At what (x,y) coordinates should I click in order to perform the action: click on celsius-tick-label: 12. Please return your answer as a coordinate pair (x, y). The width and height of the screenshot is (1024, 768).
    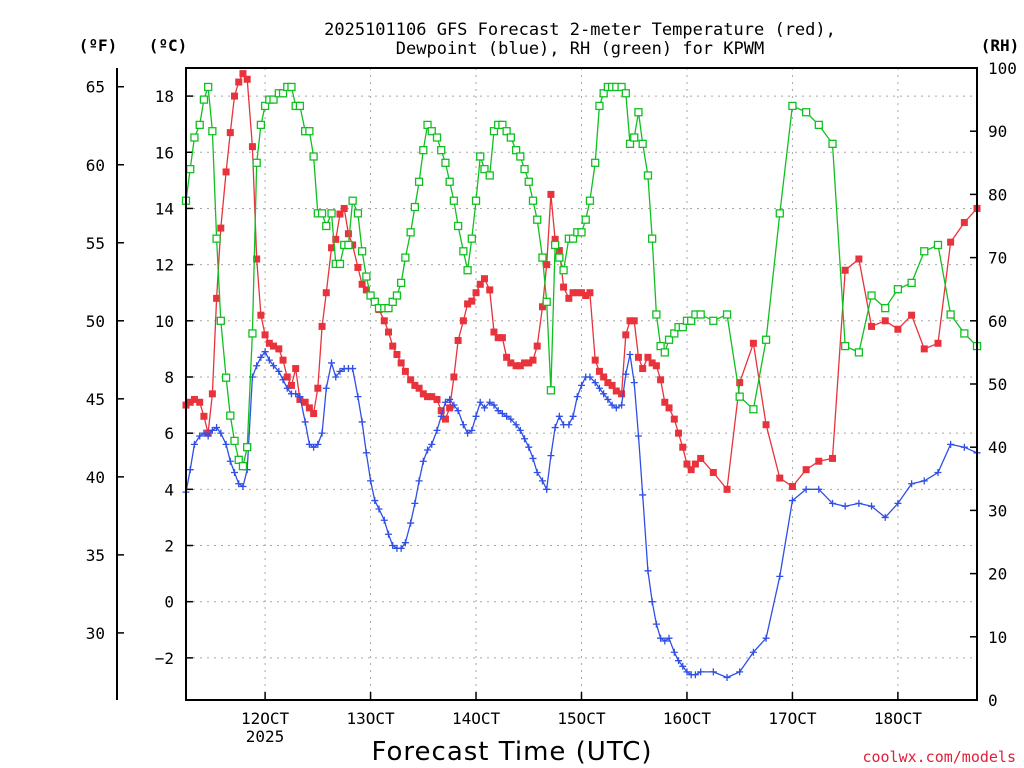
    Looking at the image, I should click on (164, 265).